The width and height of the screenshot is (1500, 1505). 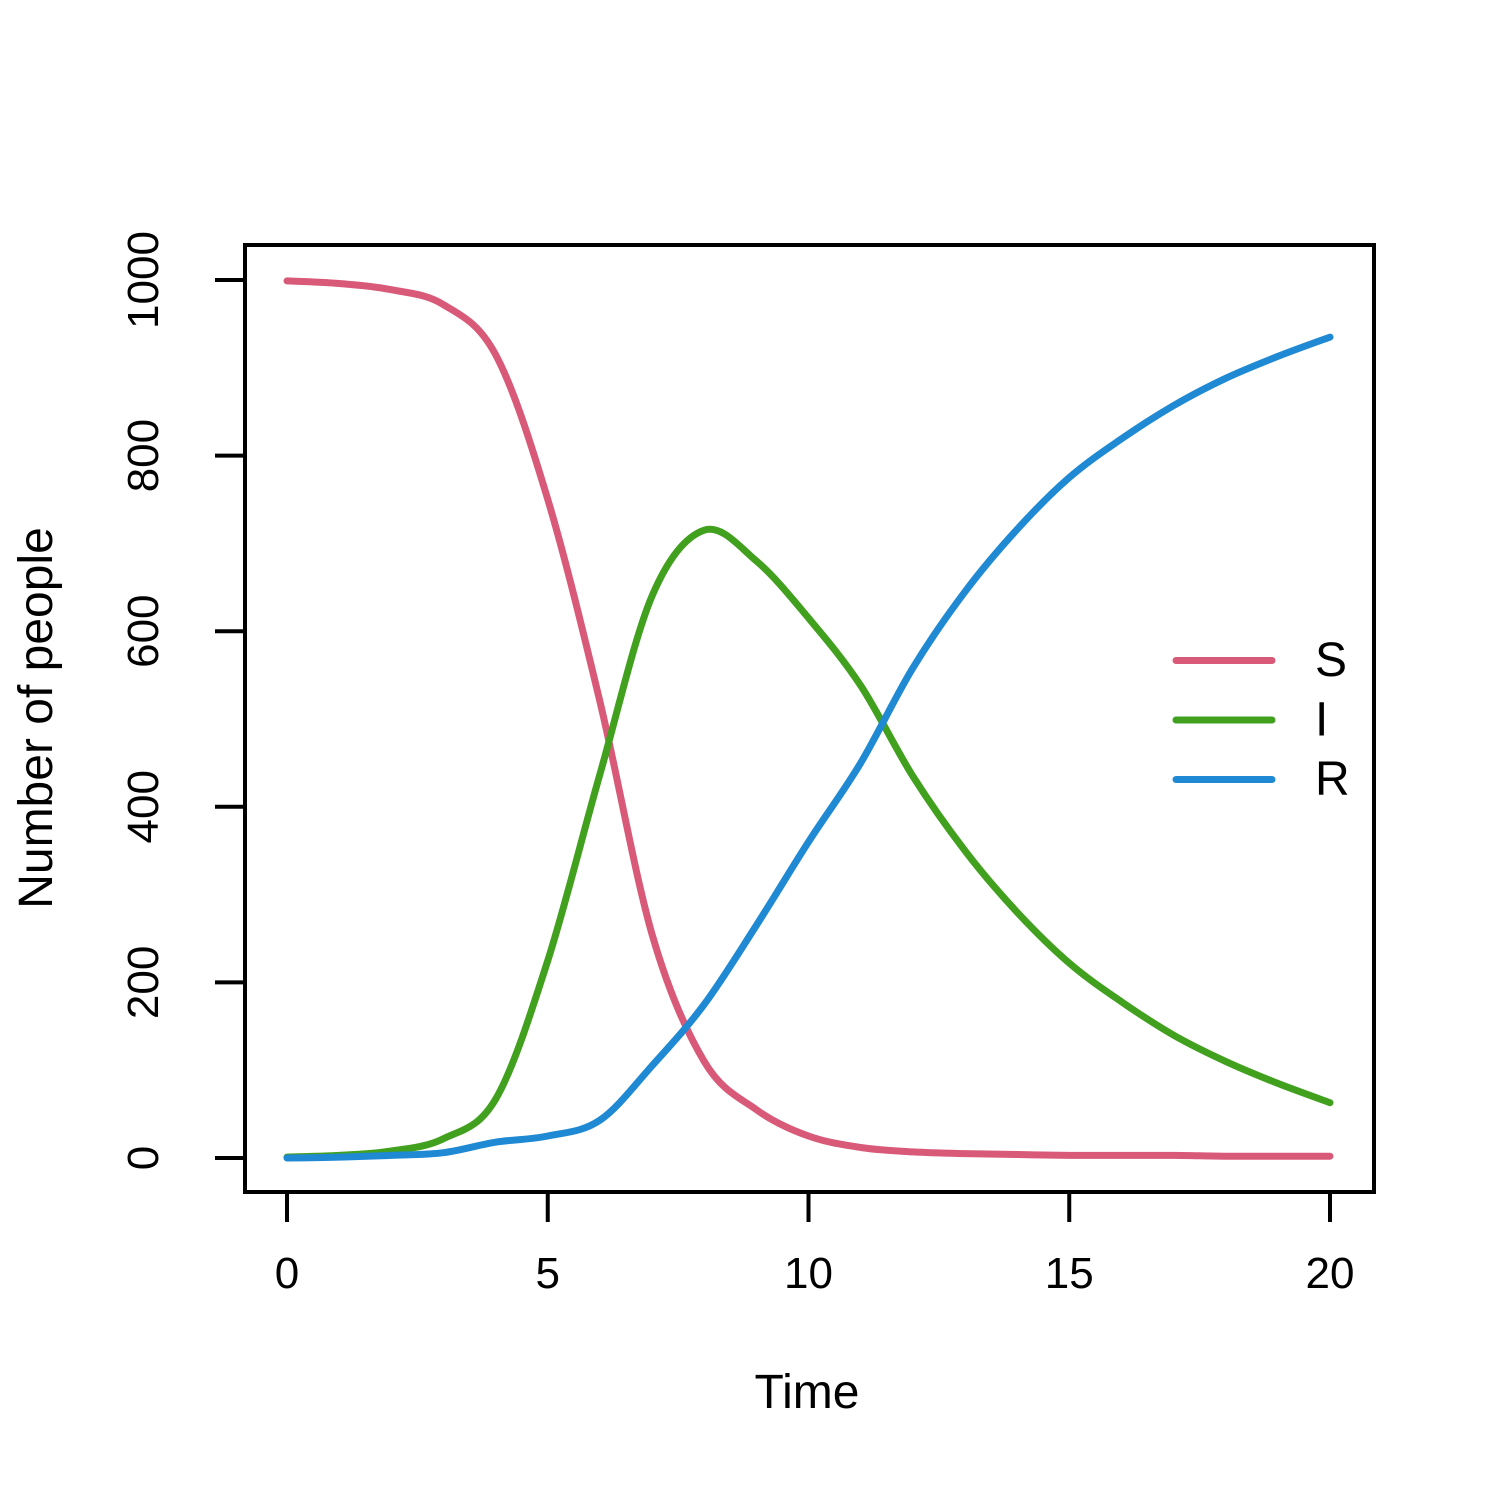 I want to click on y-tick-label: 400, so click(x=143, y=806).